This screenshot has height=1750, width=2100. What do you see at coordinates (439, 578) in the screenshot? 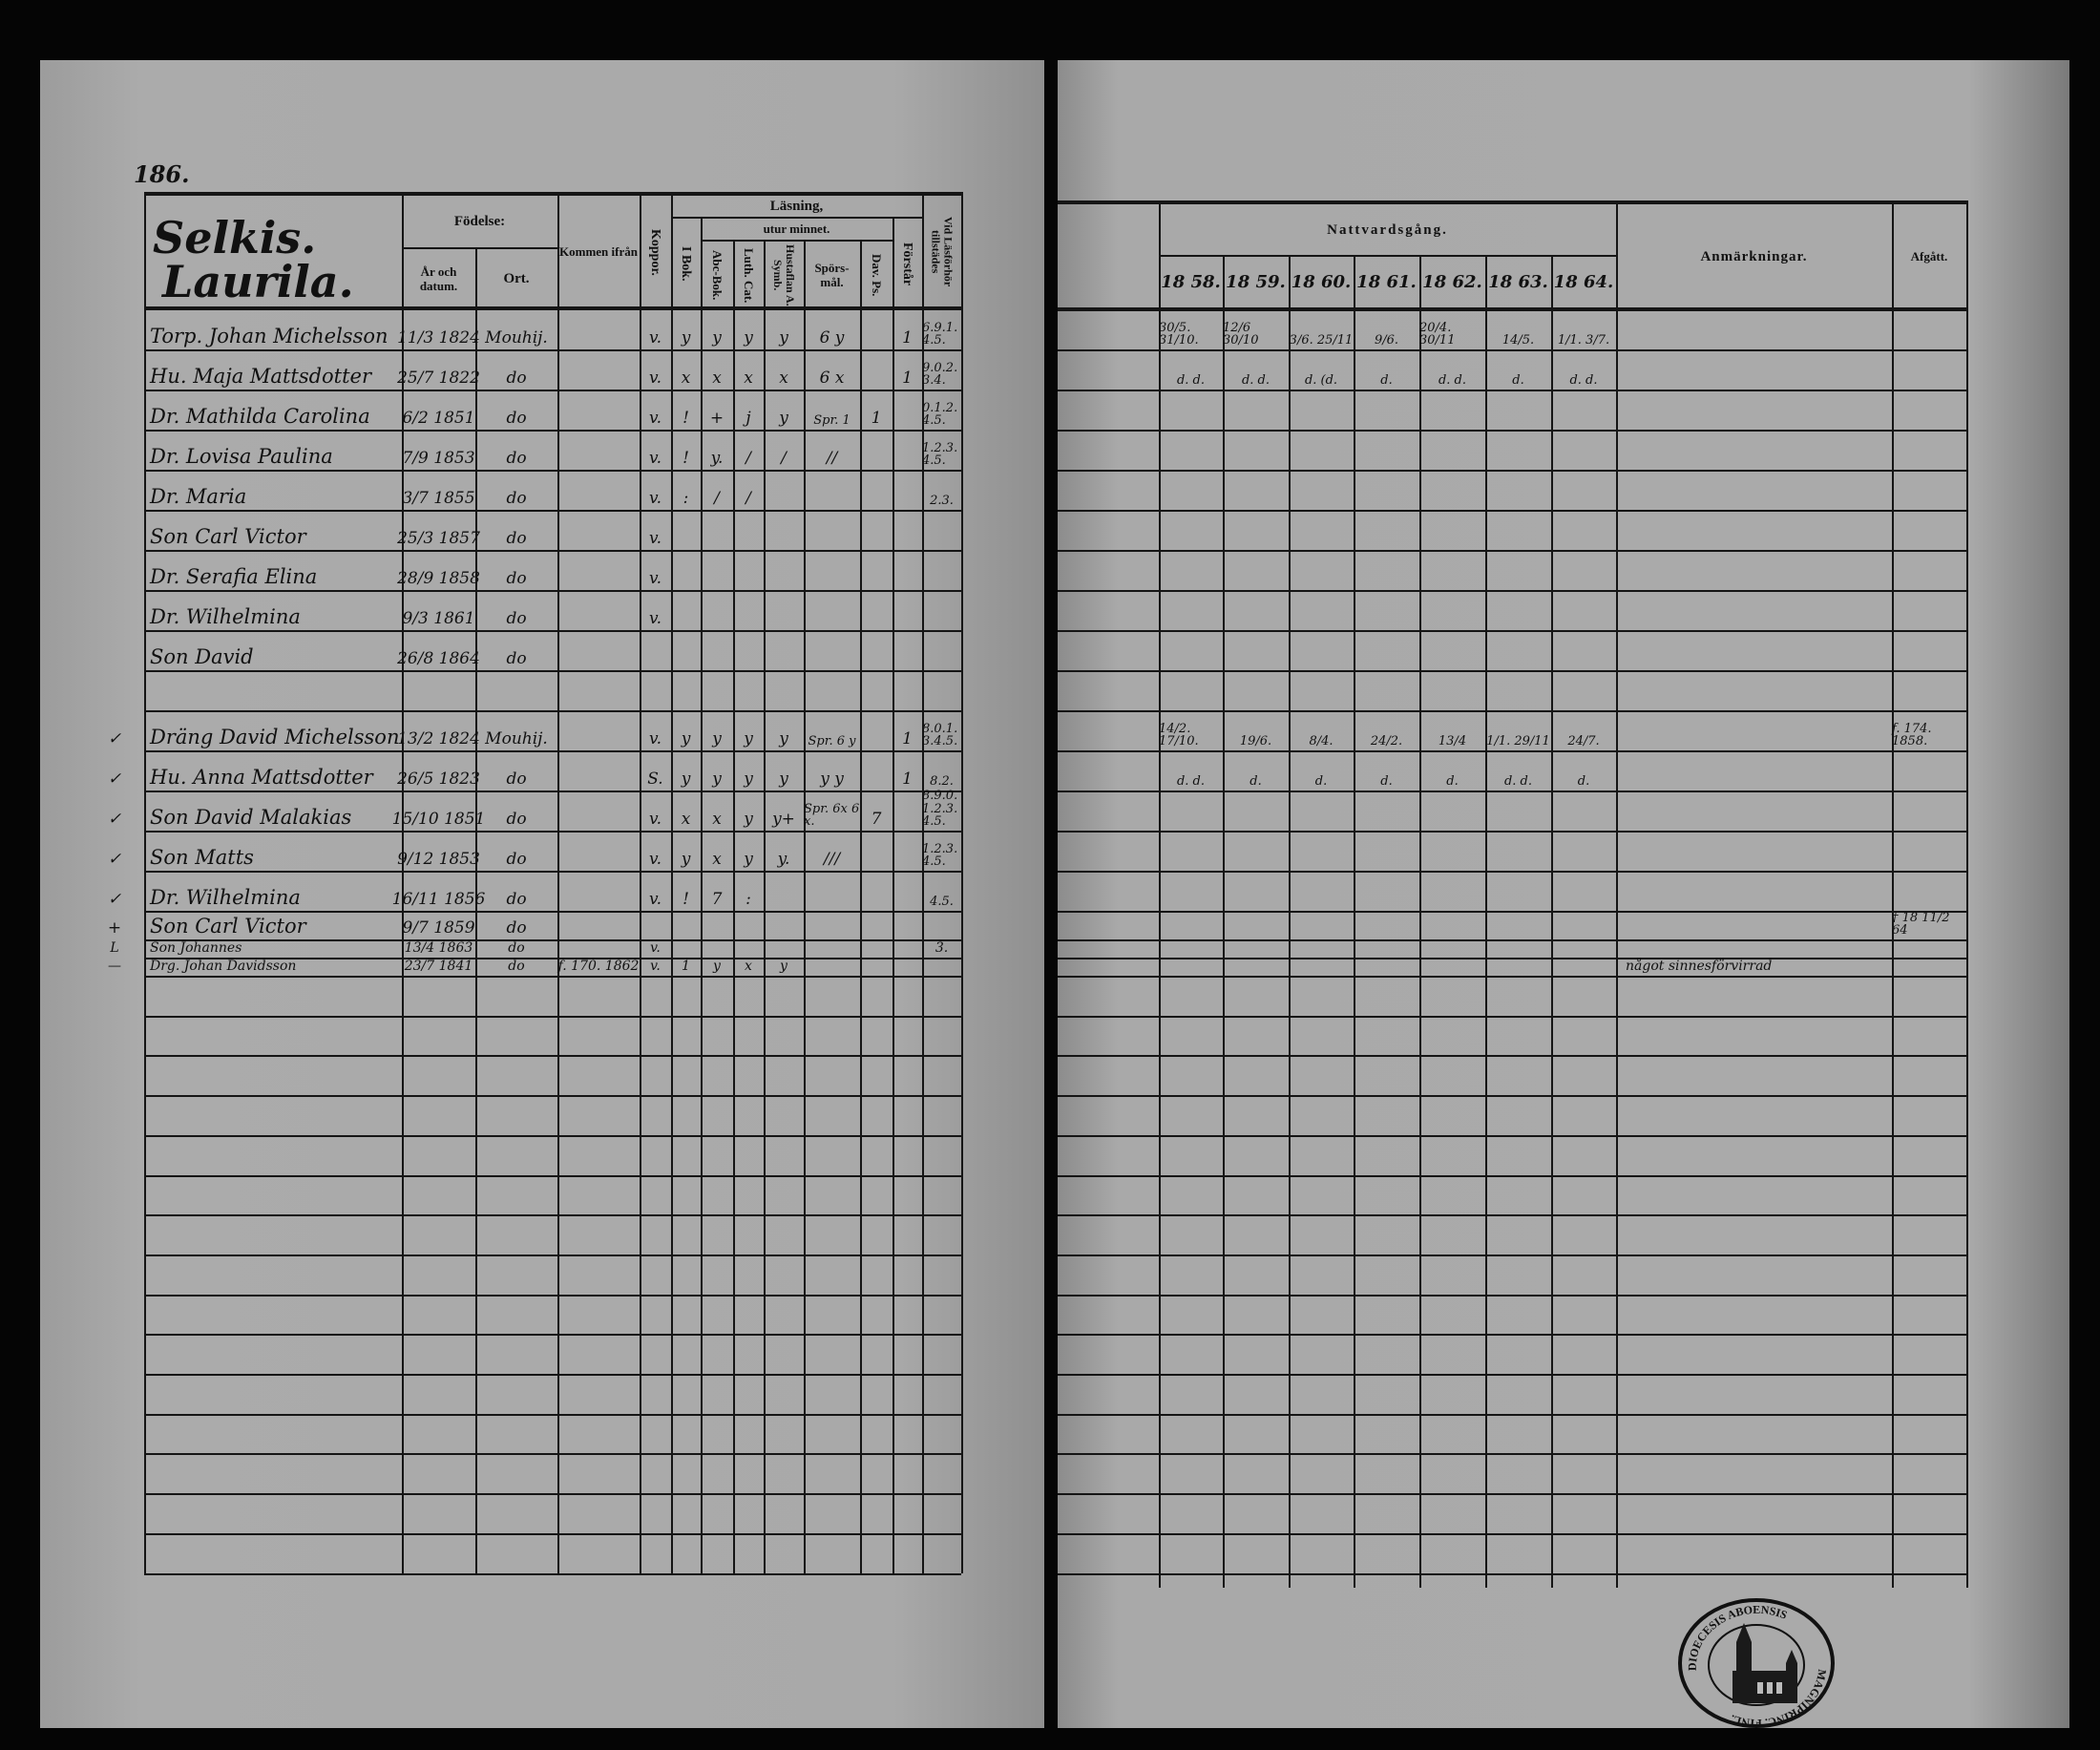
I see `cell-birth-date: 28/9 1858` at bounding box center [439, 578].